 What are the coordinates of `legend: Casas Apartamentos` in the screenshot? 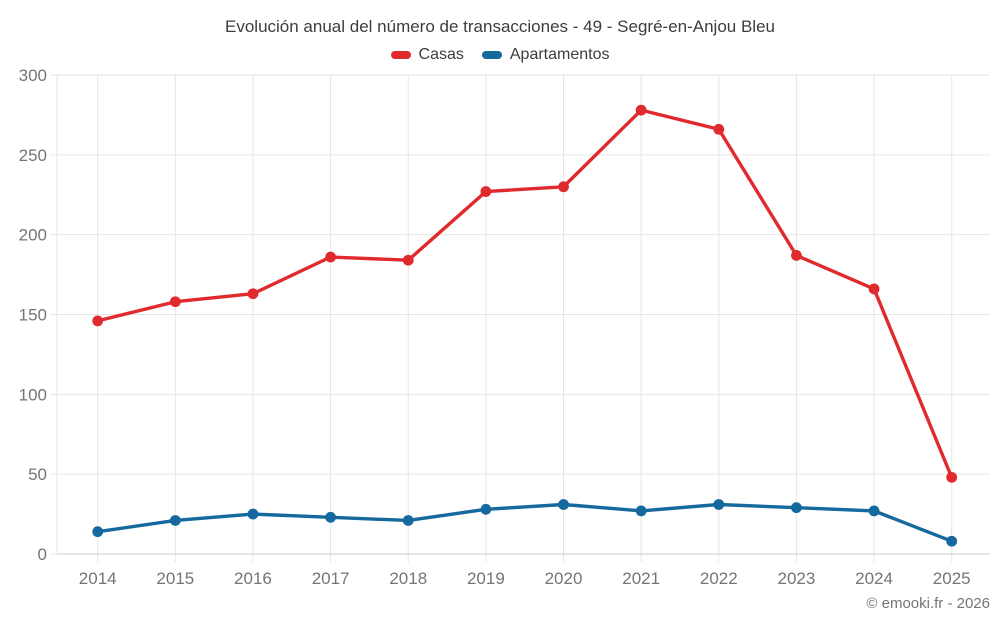 It's located at (500, 55).